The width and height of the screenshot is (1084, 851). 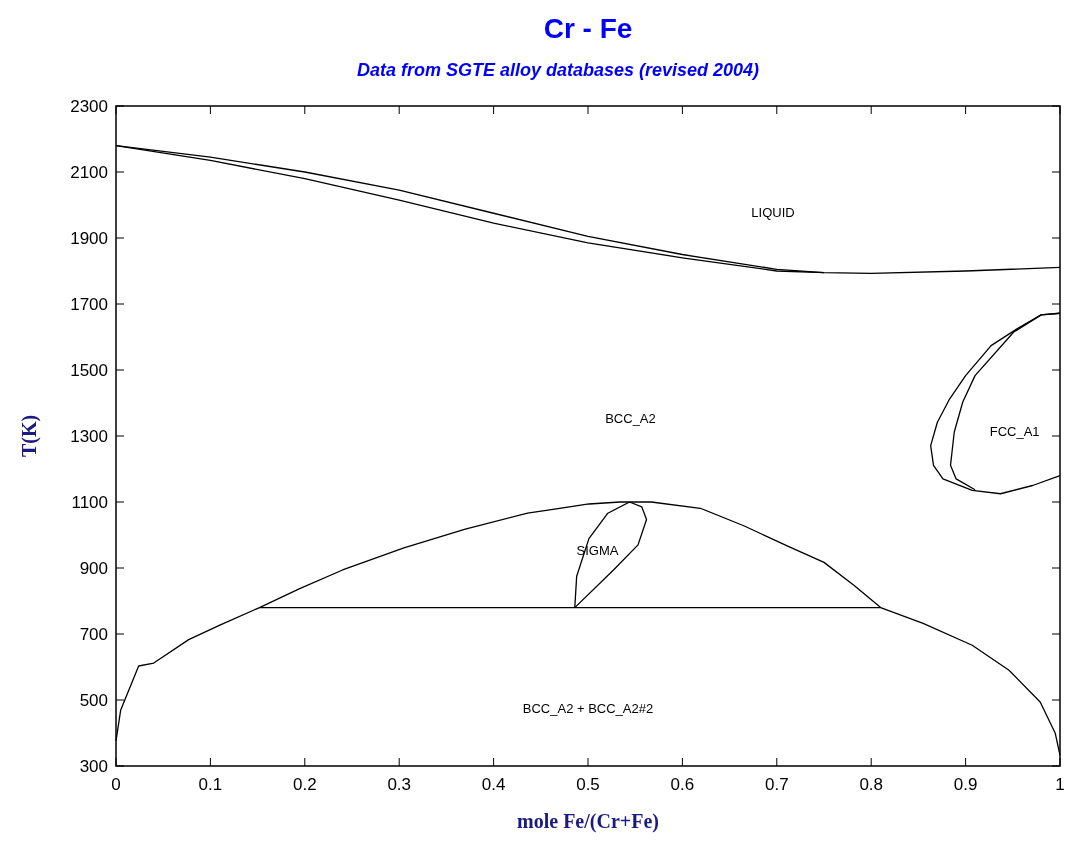 I want to click on x-tick-label: 0.5, so click(x=588, y=784).